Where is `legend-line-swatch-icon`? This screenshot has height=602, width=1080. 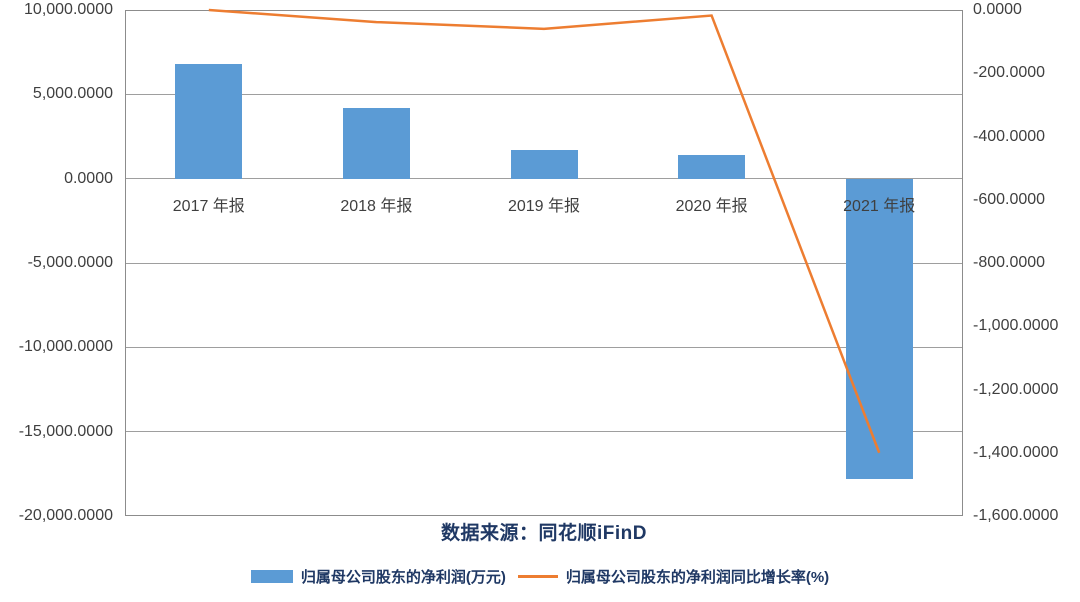
legend-line-swatch-icon is located at coordinates (537, 576).